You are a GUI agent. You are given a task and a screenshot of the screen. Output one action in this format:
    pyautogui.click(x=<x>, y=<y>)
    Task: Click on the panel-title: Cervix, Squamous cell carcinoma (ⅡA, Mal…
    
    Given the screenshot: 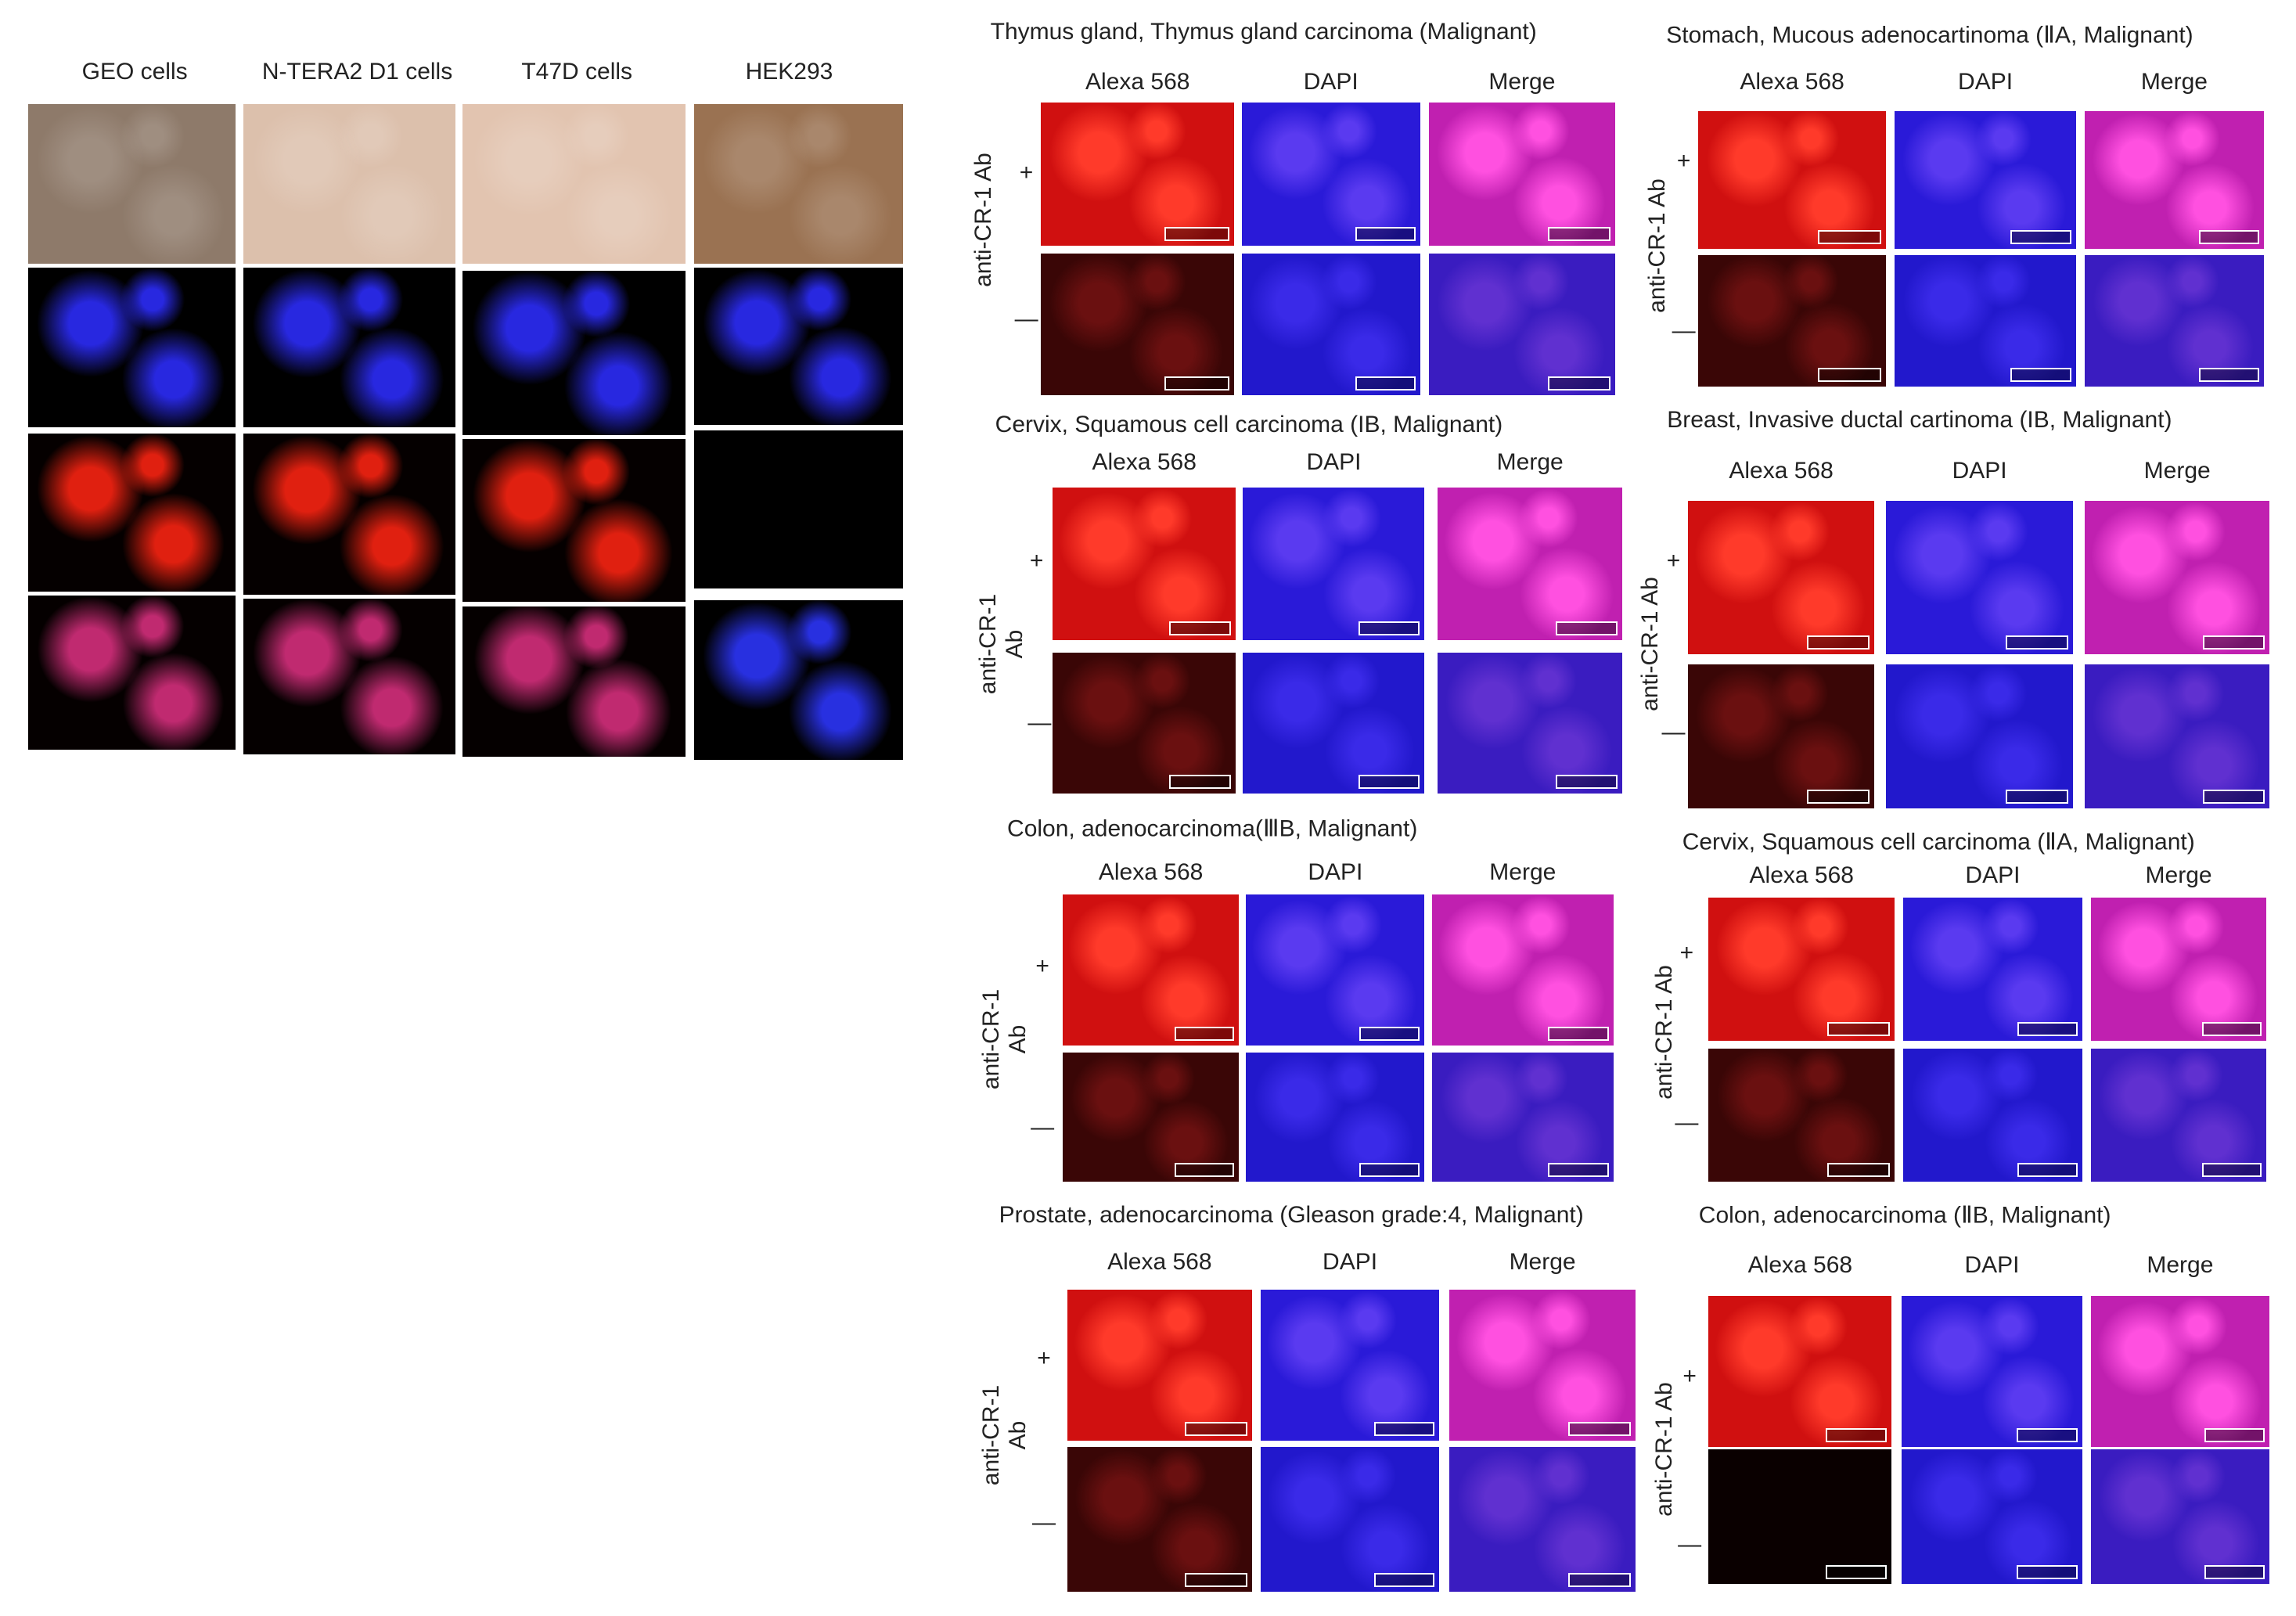 What is the action you would take?
    pyautogui.click(x=1938, y=842)
    